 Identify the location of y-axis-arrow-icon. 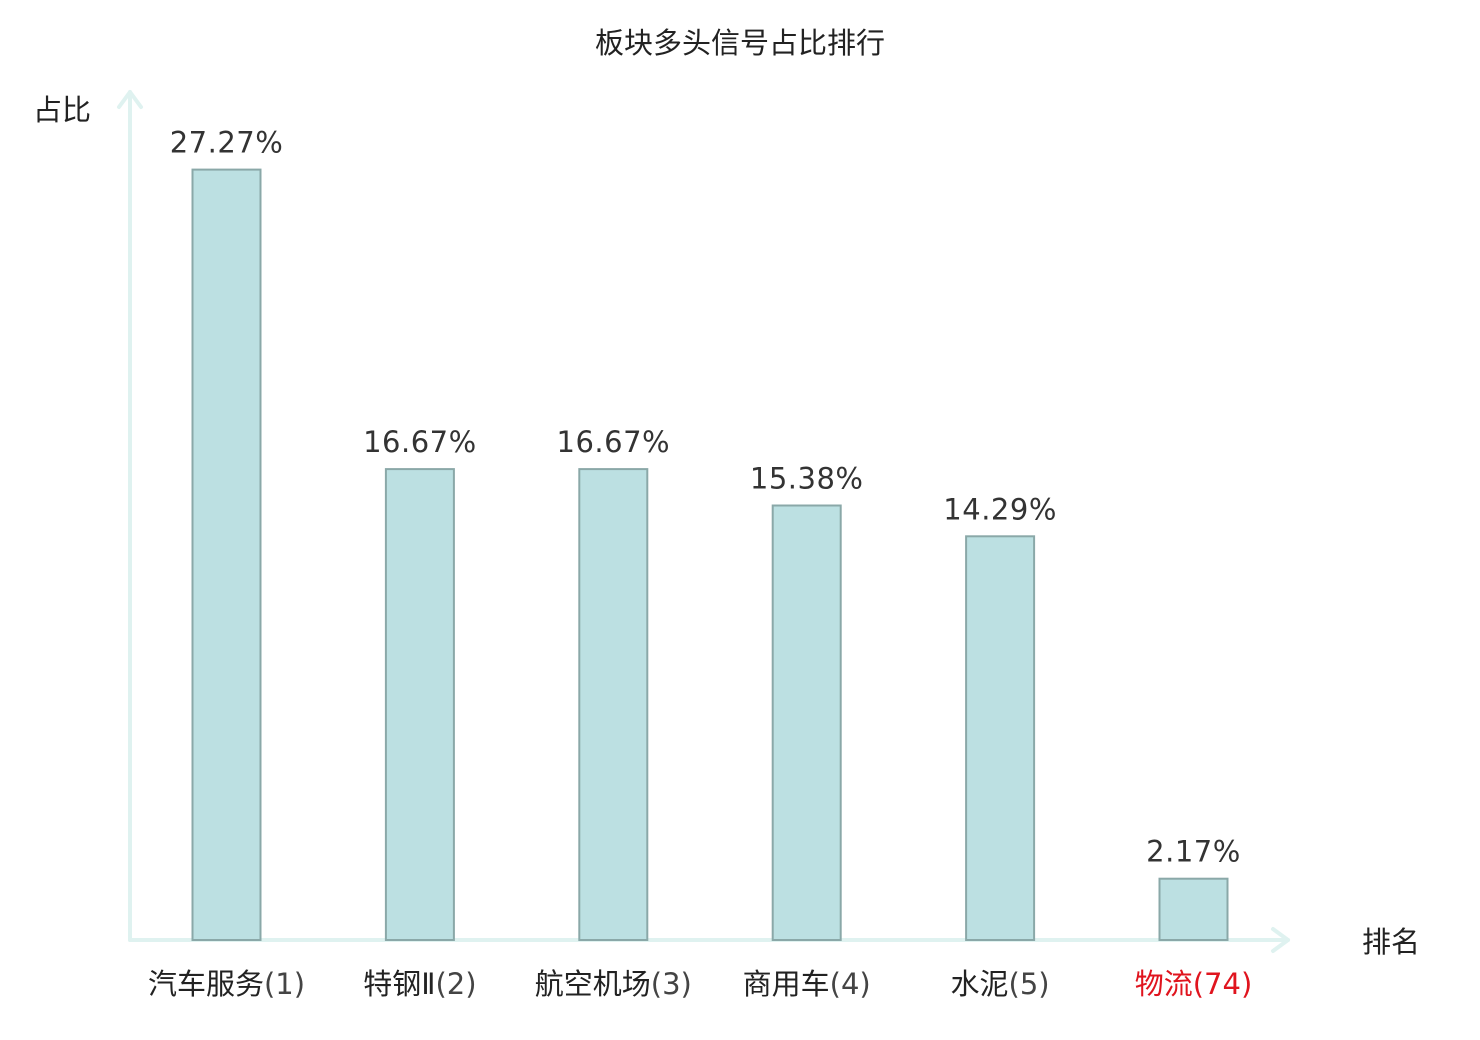
(130, 99).